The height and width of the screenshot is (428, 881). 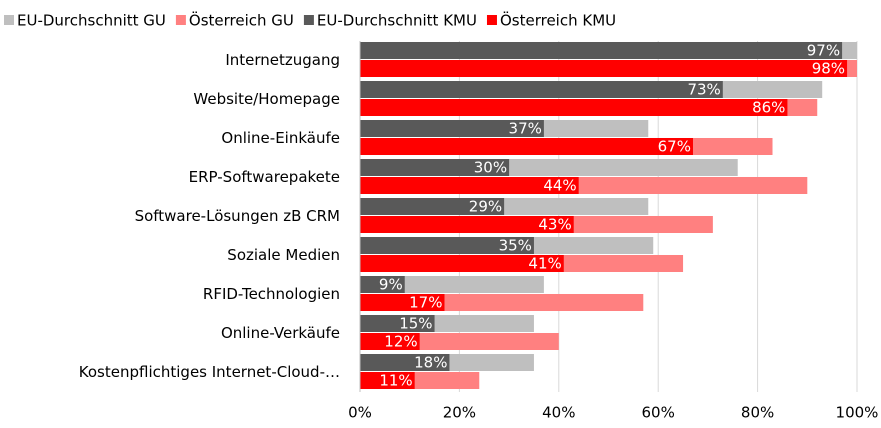 I want to click on value-label: 44%, so click(x=559, y=186).